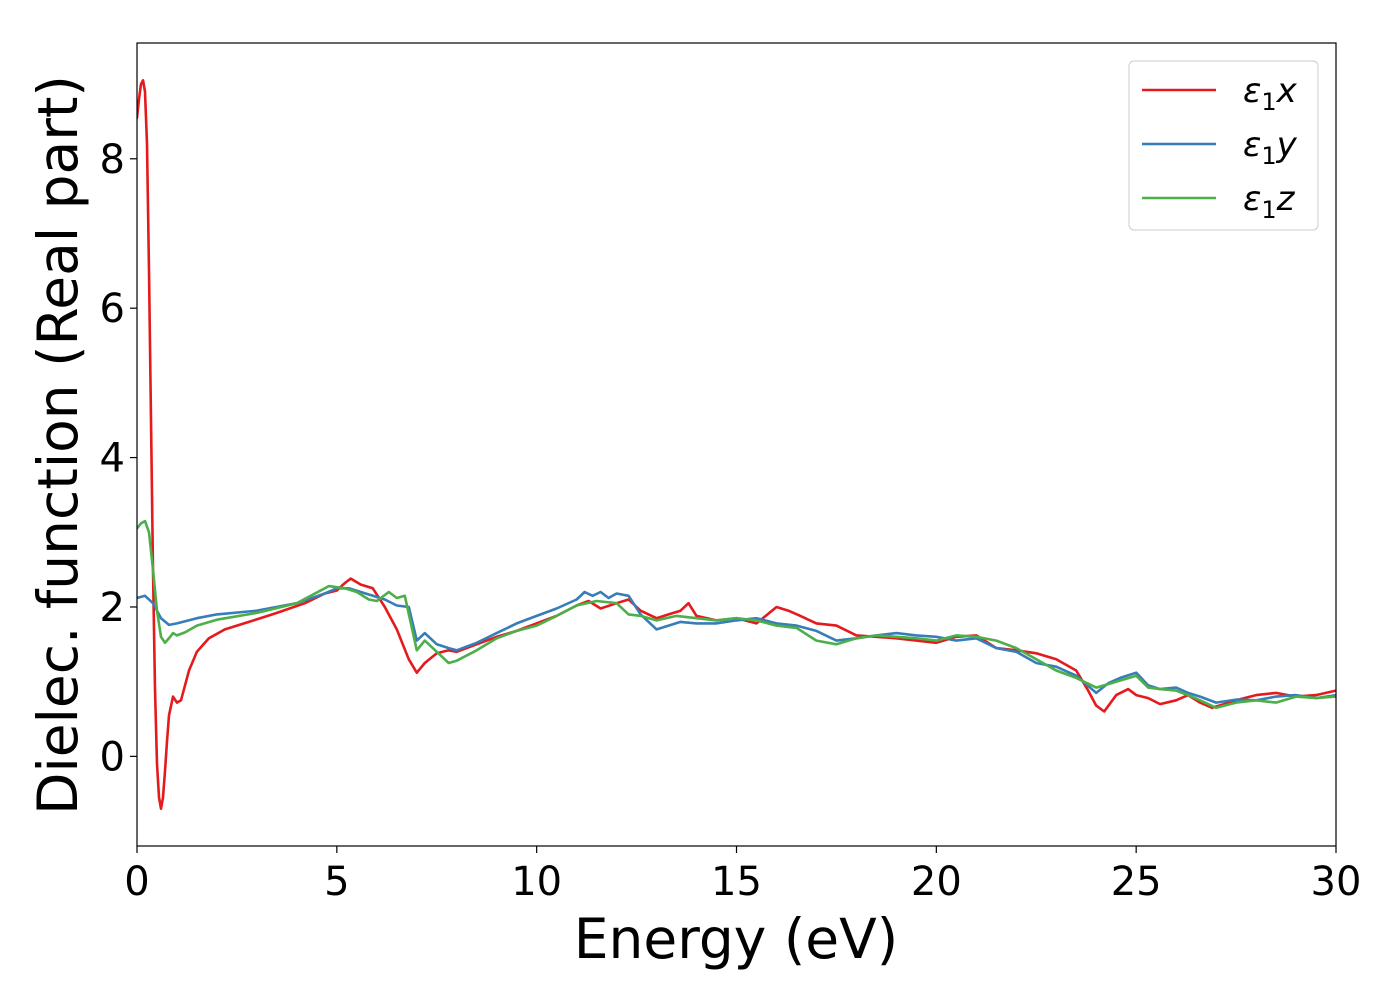  I want to click on x-axis-title: Energy (eV), so click(736, 939).